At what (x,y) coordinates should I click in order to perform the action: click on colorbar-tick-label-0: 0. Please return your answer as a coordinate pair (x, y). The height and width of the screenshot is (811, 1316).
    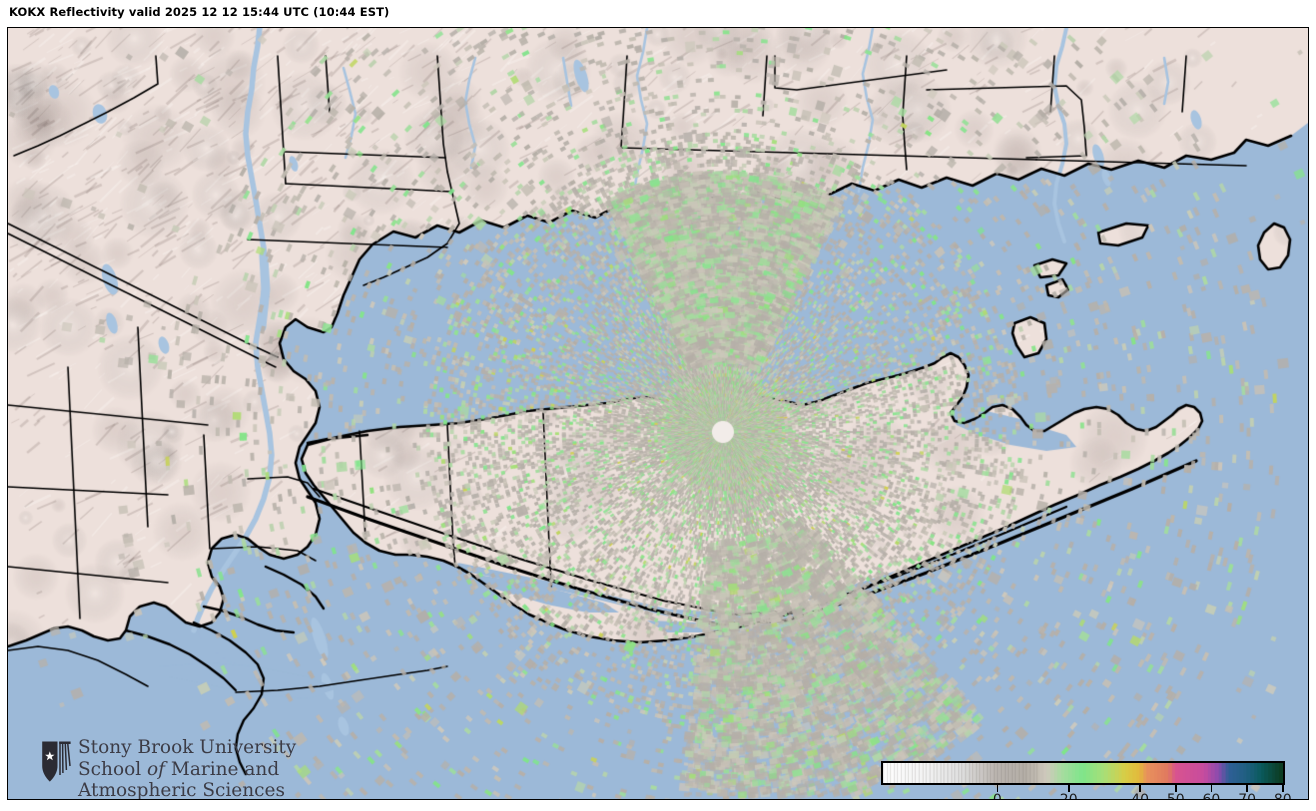
    Looking at the image, I should click on (997, 796).